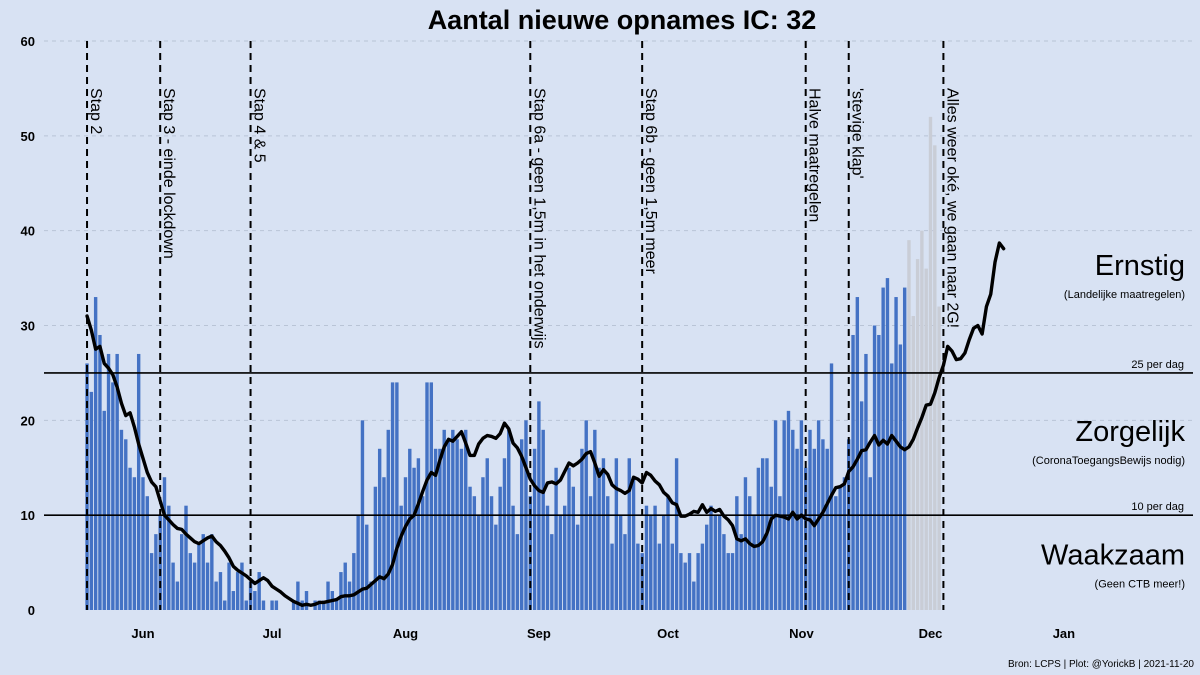  Describe the element at coordinates (1157, 507) in the screenshot. I see `threshold-label: 10 per dag` at that location.